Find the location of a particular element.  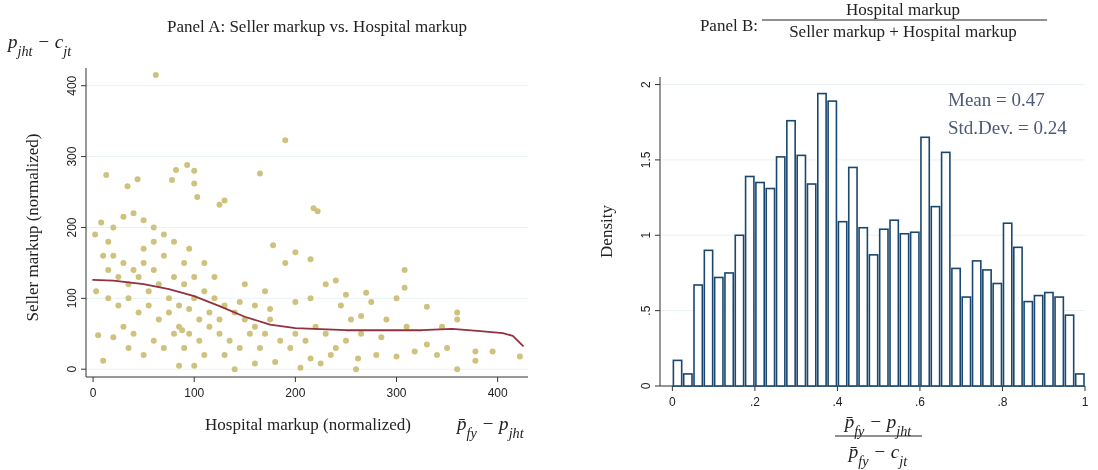

y-tick-label: 1.5 is located at coordinates (646, 160).